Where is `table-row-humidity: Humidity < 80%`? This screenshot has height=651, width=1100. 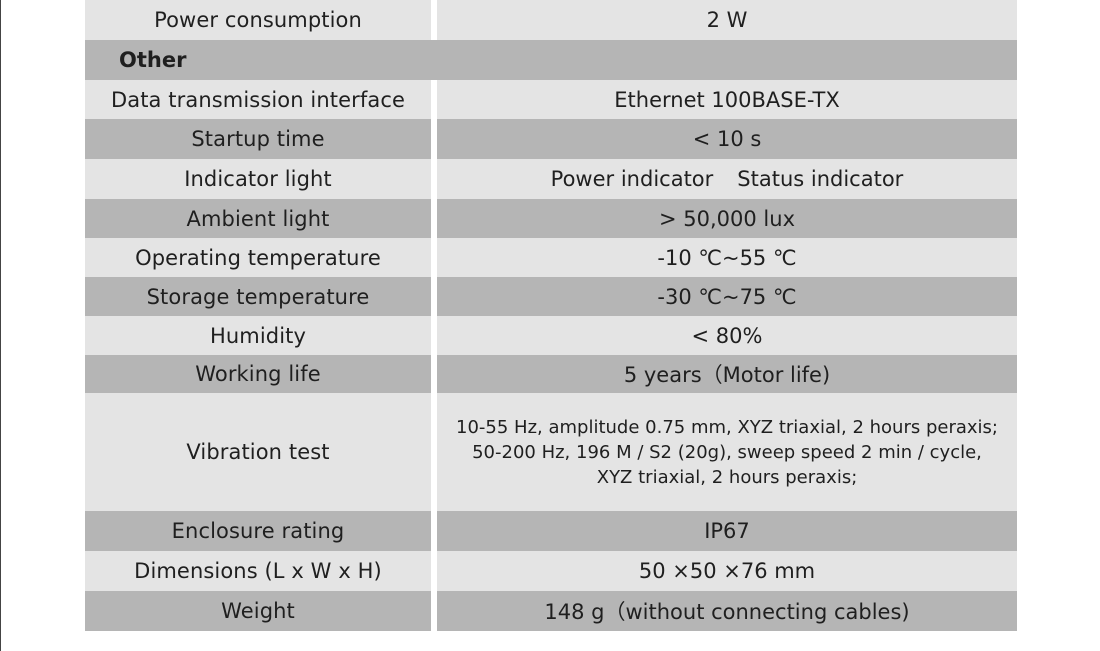 table-row-humidity: Humidity < 80% is located at coordinates (551, 335).